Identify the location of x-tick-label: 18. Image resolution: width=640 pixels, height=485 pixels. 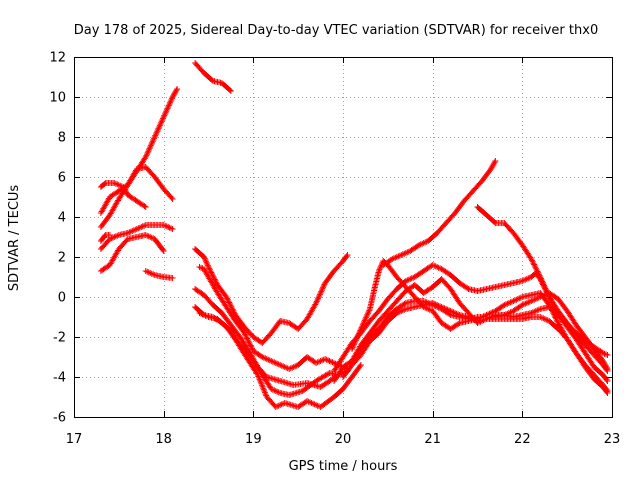
(163, 439).